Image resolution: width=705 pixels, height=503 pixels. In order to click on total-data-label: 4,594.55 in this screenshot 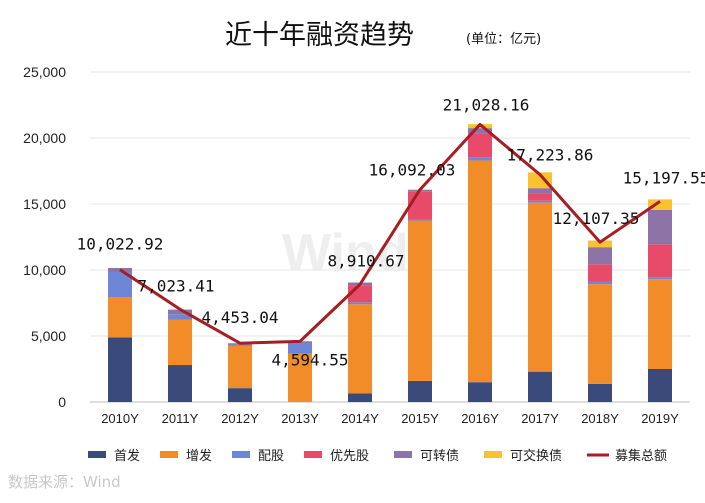, I will do `click(309, 359)`.